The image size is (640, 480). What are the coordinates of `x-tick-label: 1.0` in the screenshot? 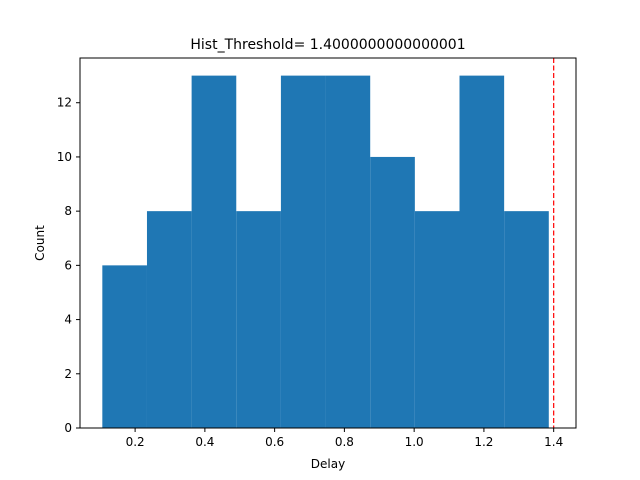 It's located at (414, 442).